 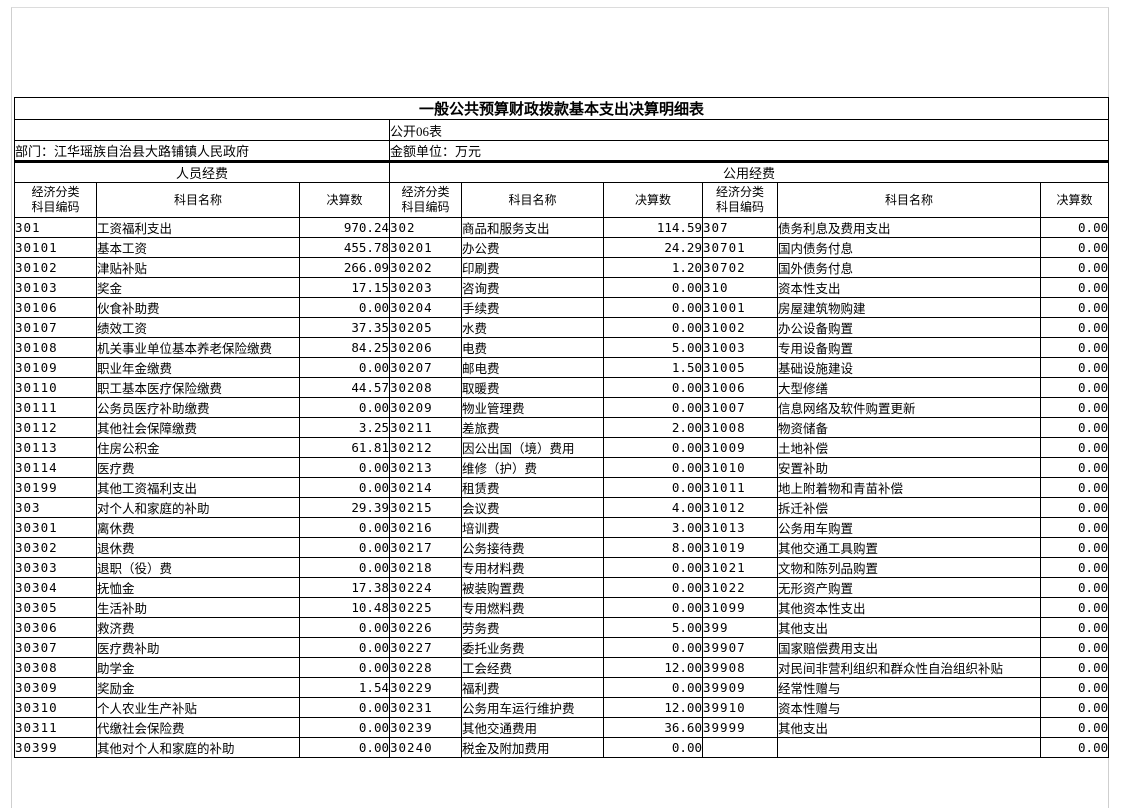 What do you see at coordinates (55, 547) in the screenshot?
I see `code-cell: 30302` at bounding box center [55, 547].